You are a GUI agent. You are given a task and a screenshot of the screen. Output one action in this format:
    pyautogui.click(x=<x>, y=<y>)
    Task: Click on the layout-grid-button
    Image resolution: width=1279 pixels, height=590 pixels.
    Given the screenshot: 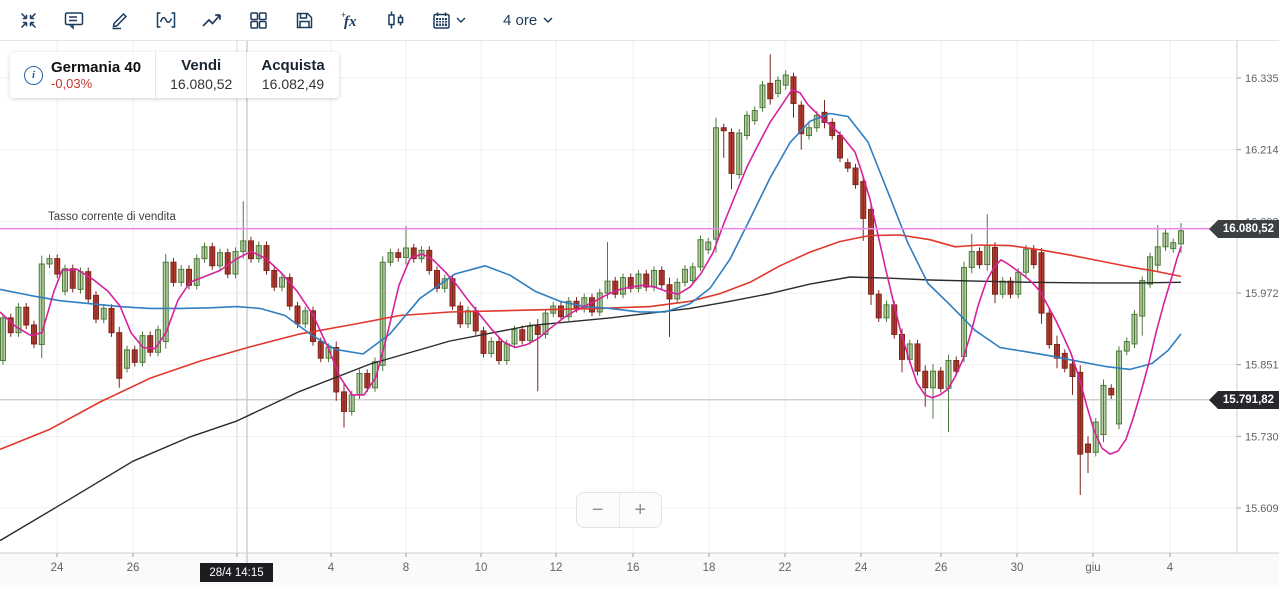 What is the action you would take?
    pyautogui.click(x=258, y=20)
    